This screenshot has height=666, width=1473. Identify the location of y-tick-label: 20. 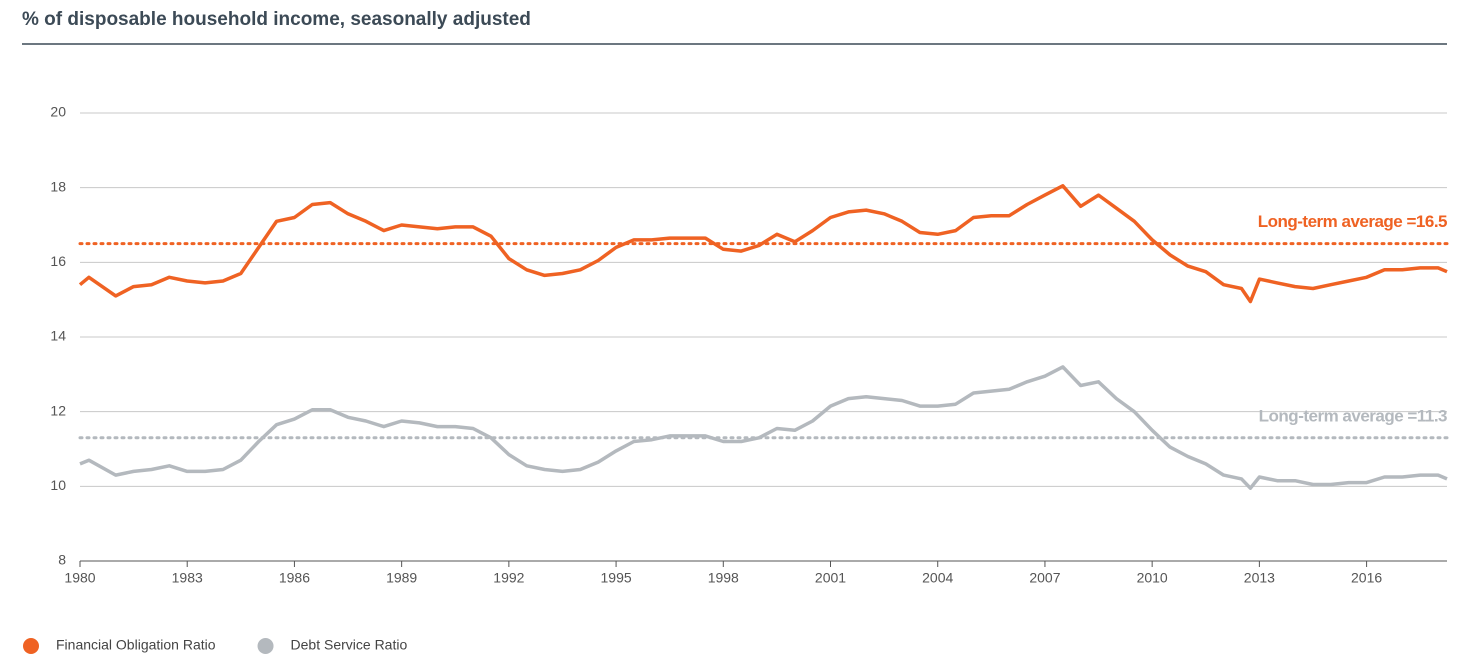
(58, 112).